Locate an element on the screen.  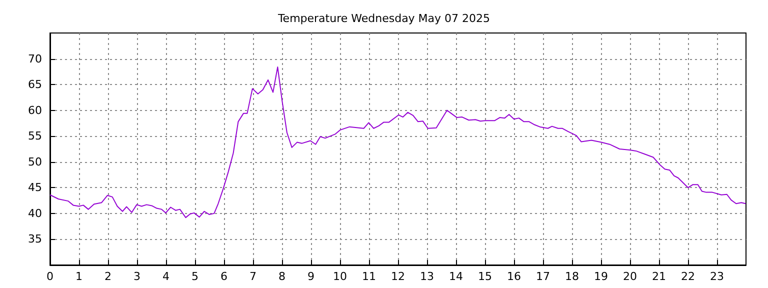
x-tick-label: 14 is located at coordinates (456, 276).